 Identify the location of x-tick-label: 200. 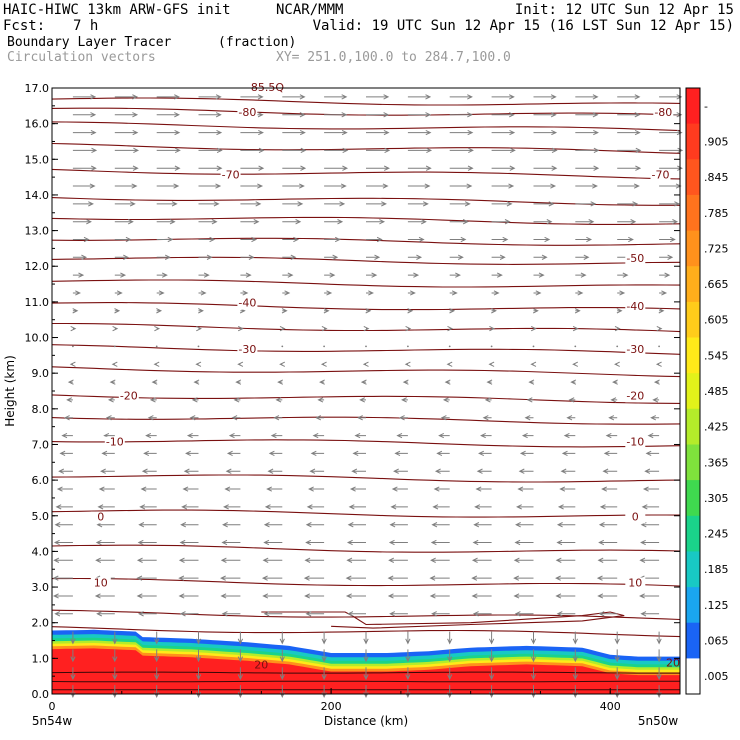
(331, 706).